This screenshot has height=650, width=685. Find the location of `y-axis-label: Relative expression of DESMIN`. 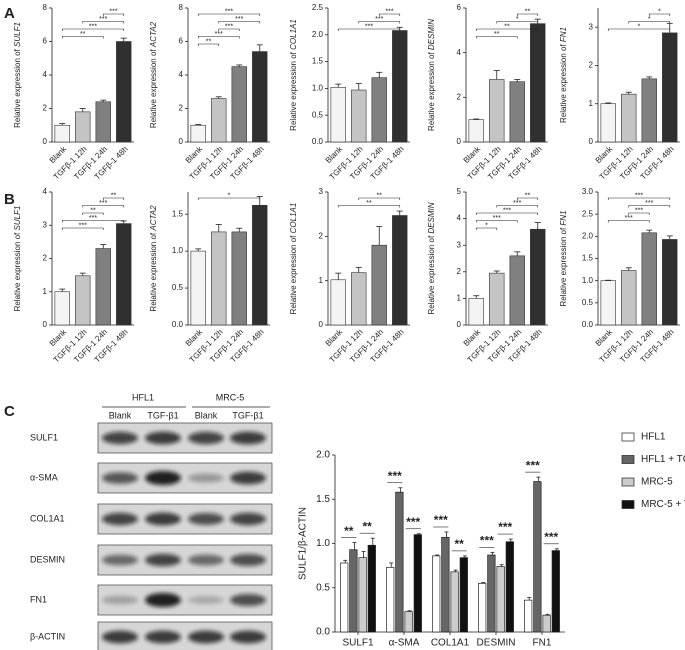

y-axis-label: Relative expression of DESMIN is located at coordinates (431, 75).